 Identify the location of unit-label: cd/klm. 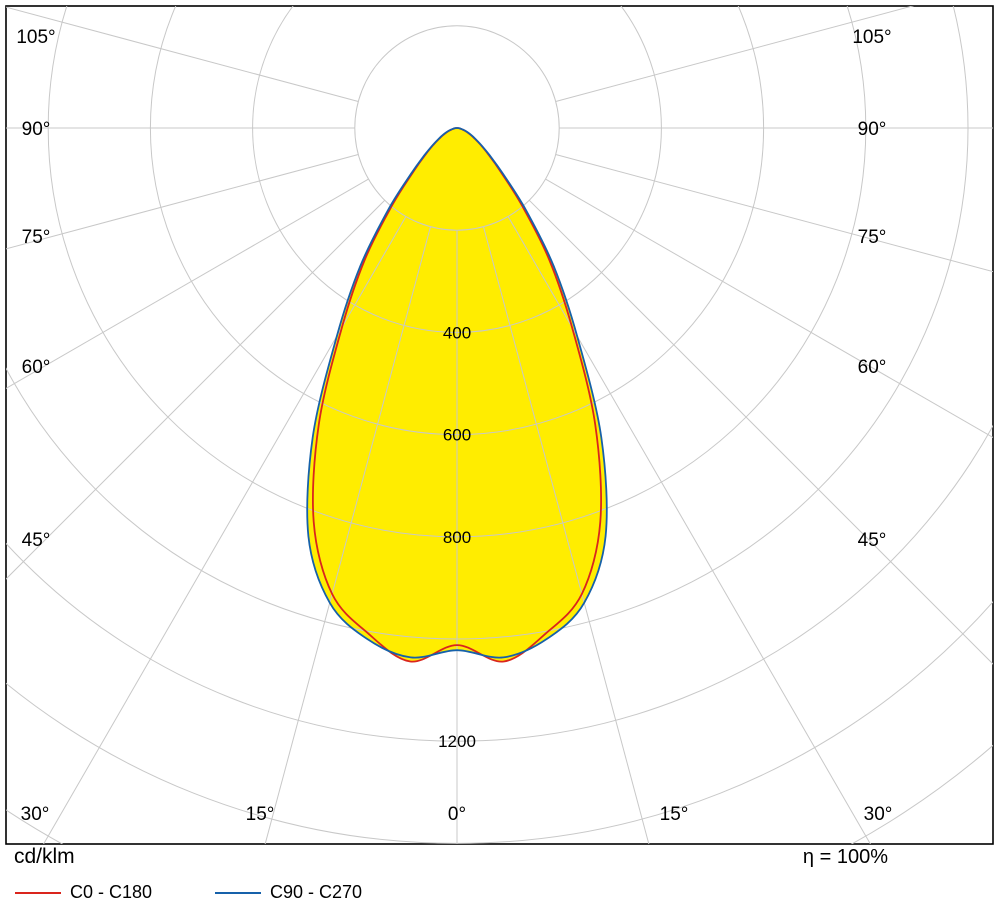
(44, 856).